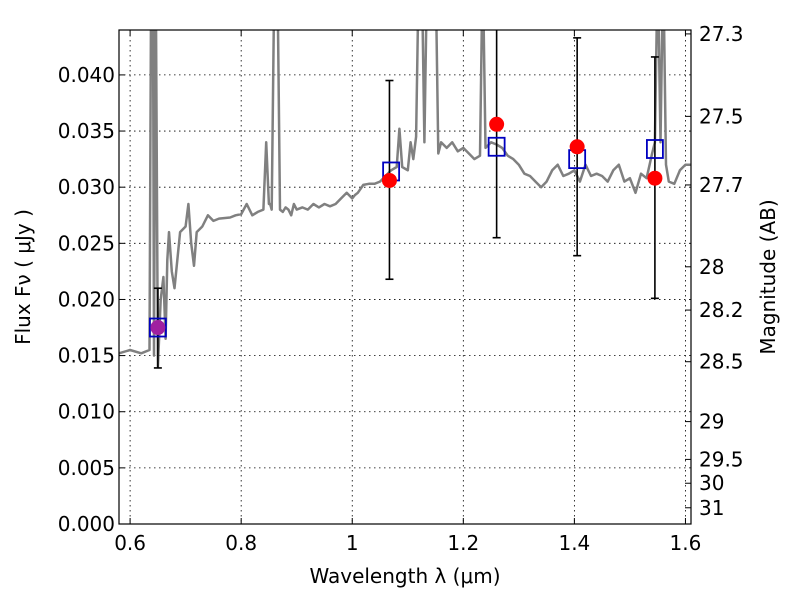 This screenshot has width=800, height=600. I want to click on right-tick-label: 31, so click(711, 508).